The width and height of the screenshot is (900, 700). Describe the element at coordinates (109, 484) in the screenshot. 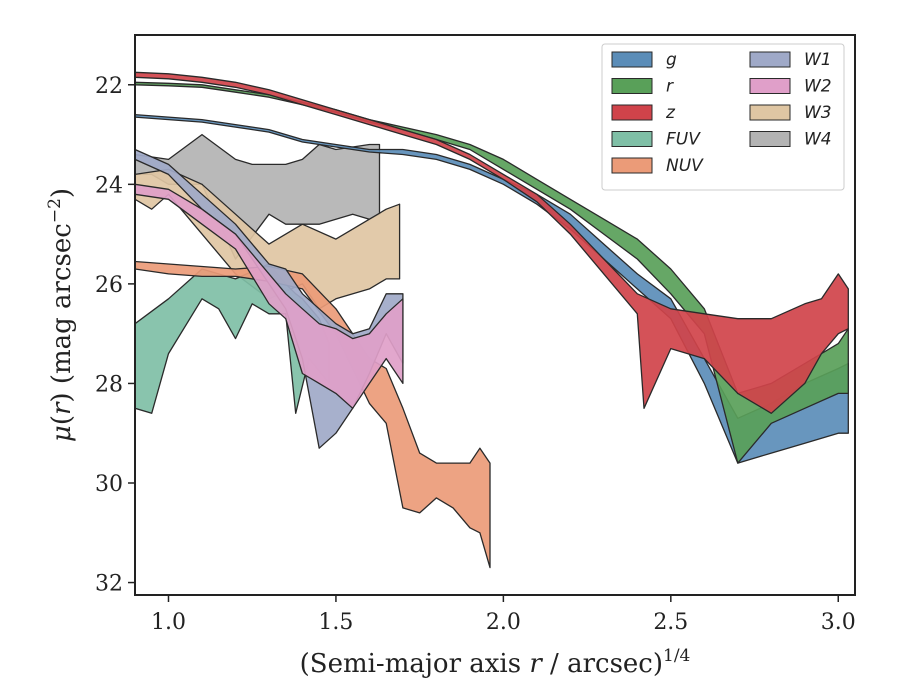

I see `y-tick-label: 30` at that location.